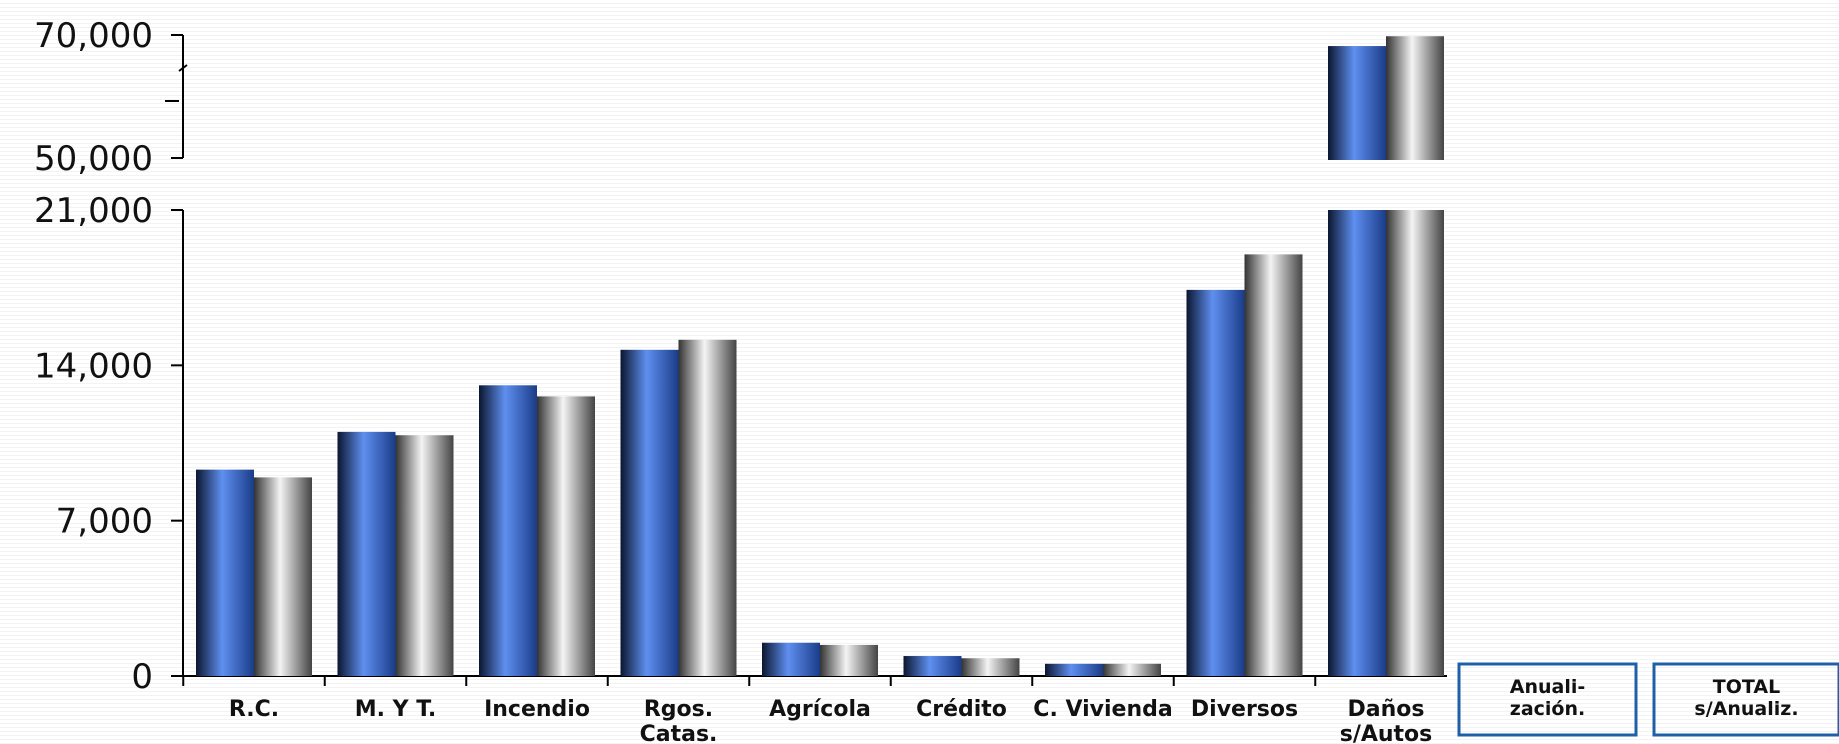  I want to click on y-tick-label: 14,000, so click(93, 366).